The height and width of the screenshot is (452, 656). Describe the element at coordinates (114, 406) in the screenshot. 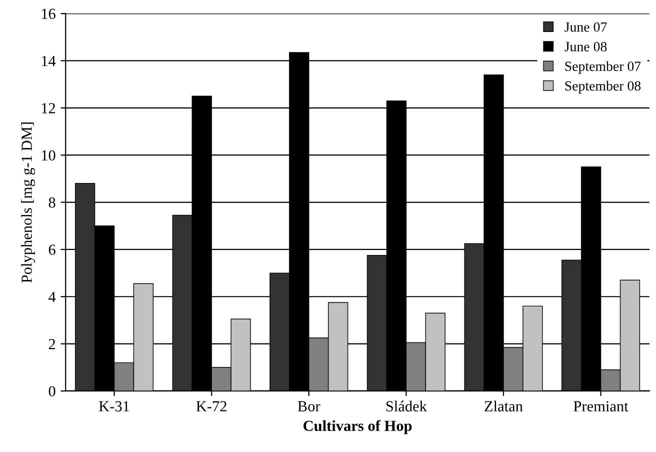

I see `x-tick-label: K-31` at that location.